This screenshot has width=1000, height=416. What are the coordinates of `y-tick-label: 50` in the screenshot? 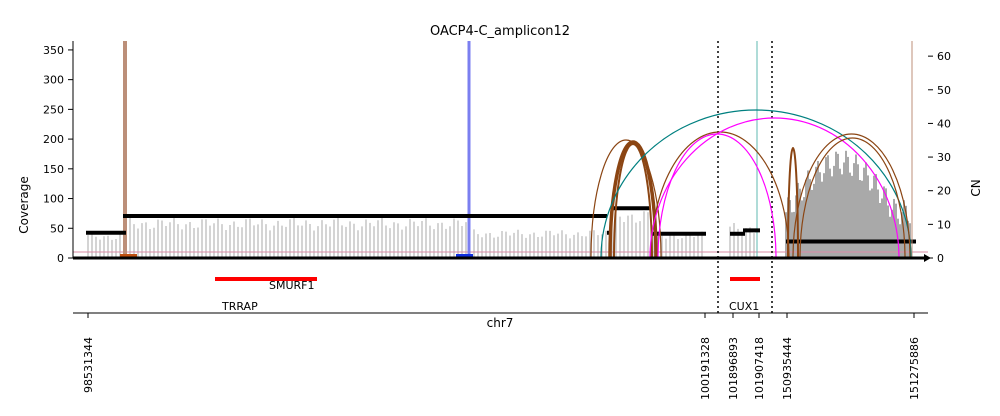 It's located at (57, 228).